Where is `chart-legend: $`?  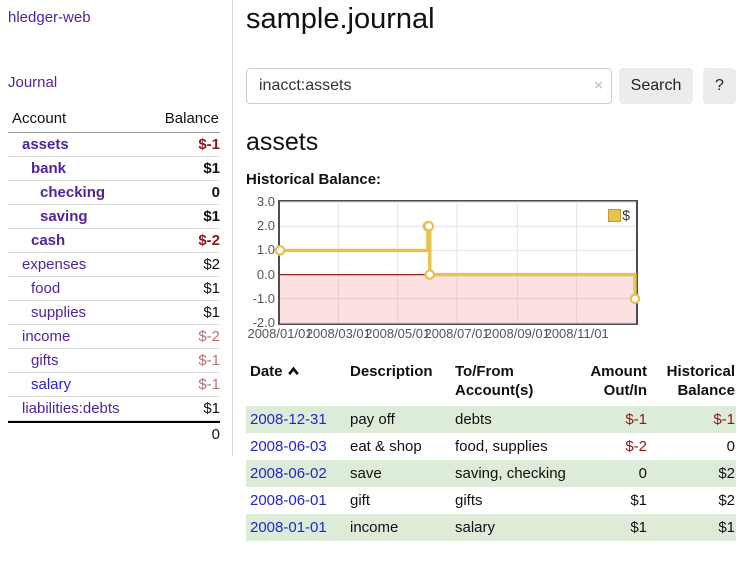 chart-legend: $ is located at coordinates (619, 215).